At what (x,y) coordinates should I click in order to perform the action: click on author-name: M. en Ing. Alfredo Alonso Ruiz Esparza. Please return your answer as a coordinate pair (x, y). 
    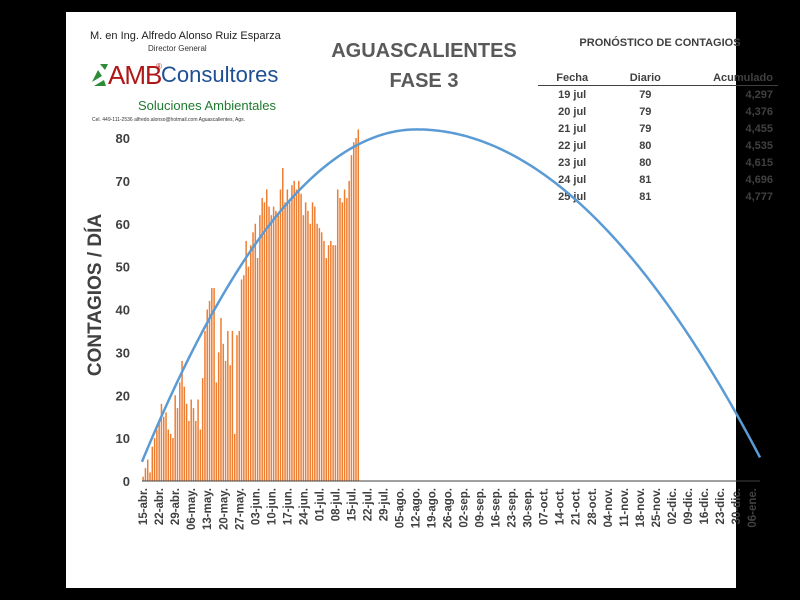
    Looking at the image, I should click on (185, 36).